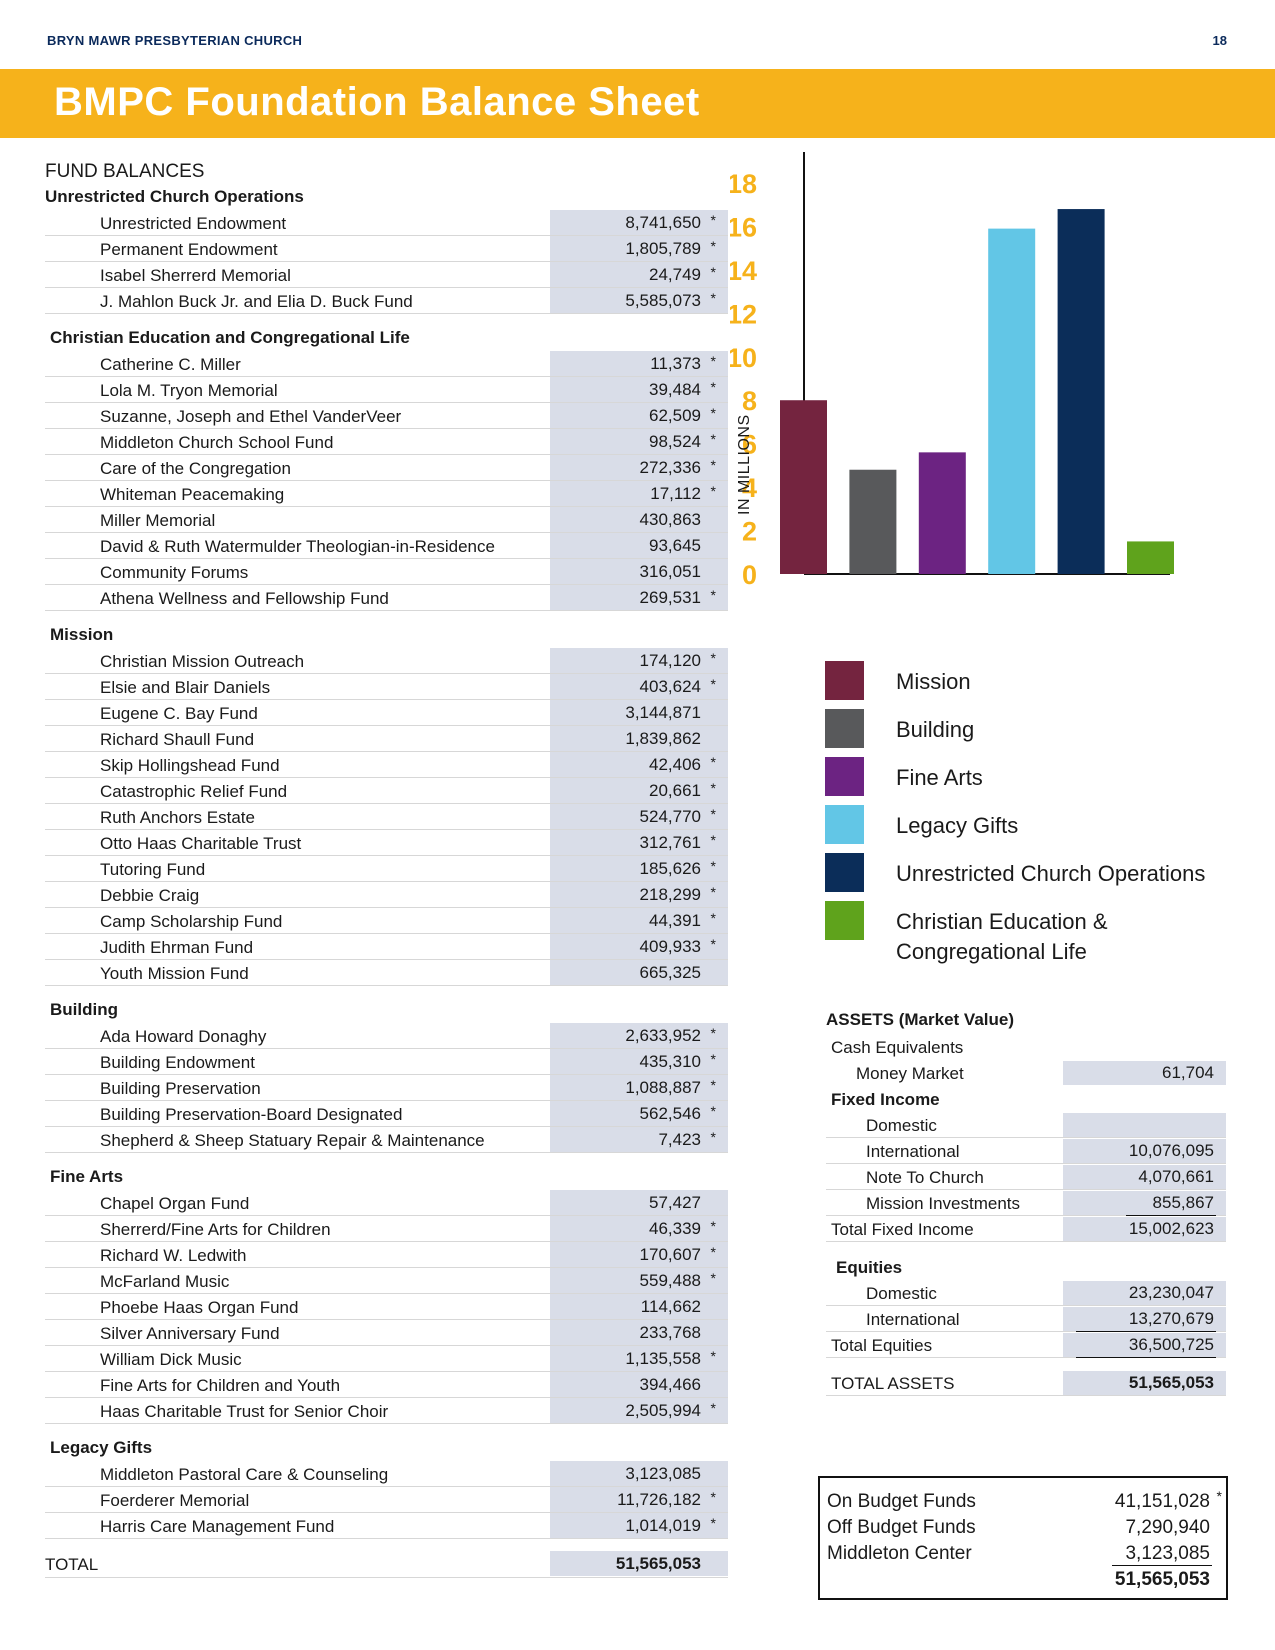 The height and width of the screenshot is (1650, 1275). What do you see at coordinates (670, 868) in the screenshot?
I see `fund-value: 185,626` at bounding box center [670, 868].